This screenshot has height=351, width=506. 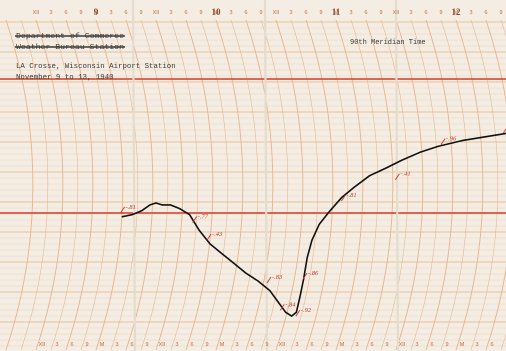 I want to click on annotation-label: -.43, so click(x=217, y=234).